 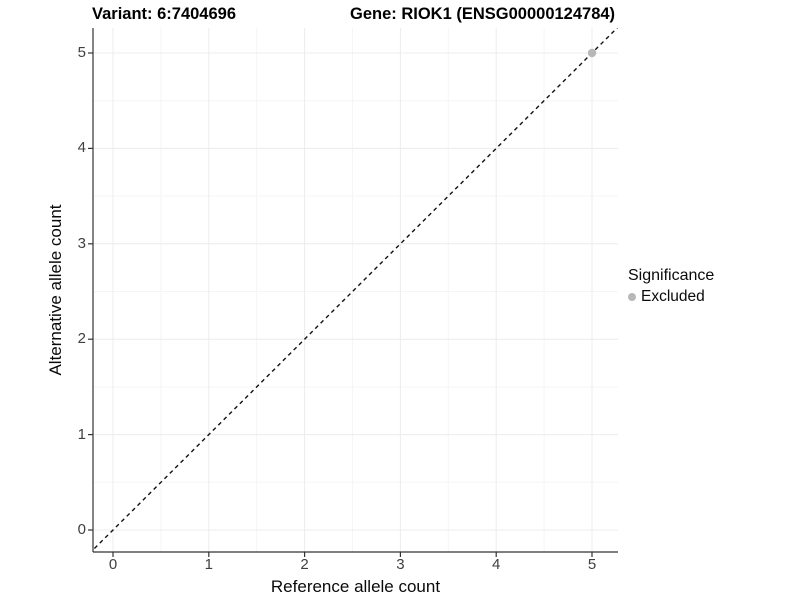 I want to click on plot-title-gene: Gene: RIOK1 (ENSG00000124784), so click(x=483, y=14).